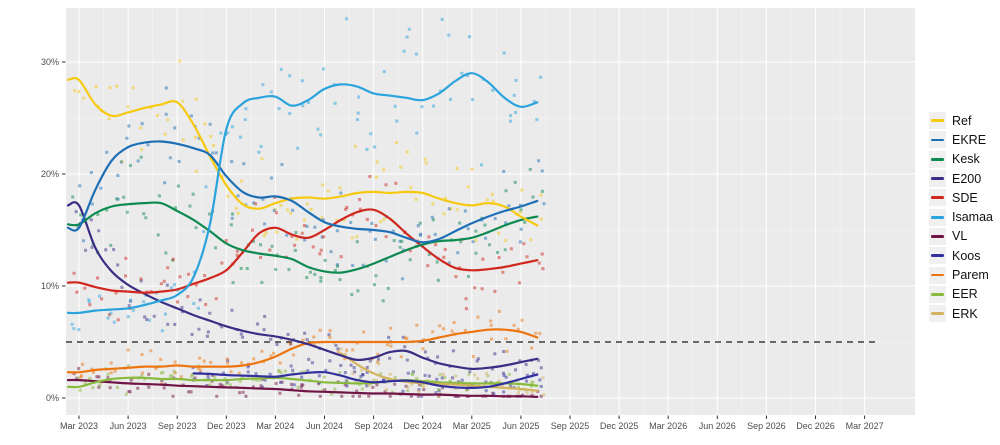 Image resolution: width=1000 pixels, height=445 pixels. I want to click on legend-item-sde: SDE, so click(961, 197).